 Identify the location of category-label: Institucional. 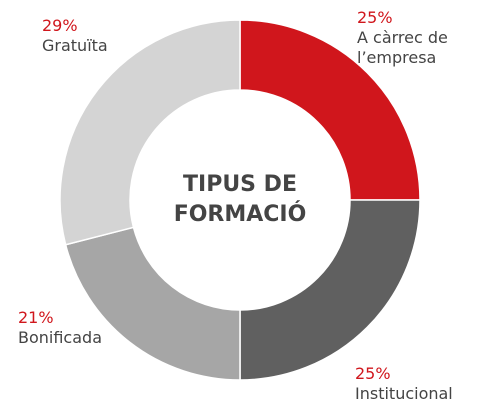
(404, 393).